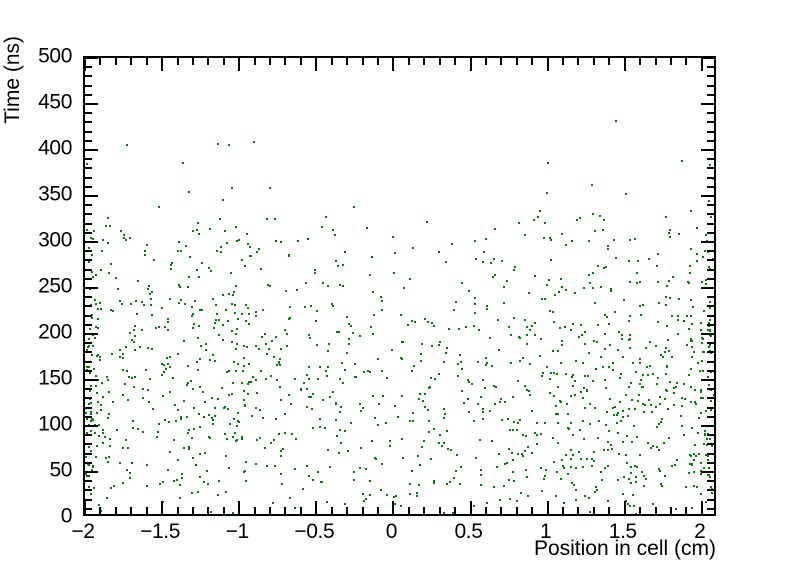 The image size is (796, 572). What do you see at coordinates (391, 531) in the screenshot?
I see `x-axis-tick-label: 0` at bounding box center [391, 531].